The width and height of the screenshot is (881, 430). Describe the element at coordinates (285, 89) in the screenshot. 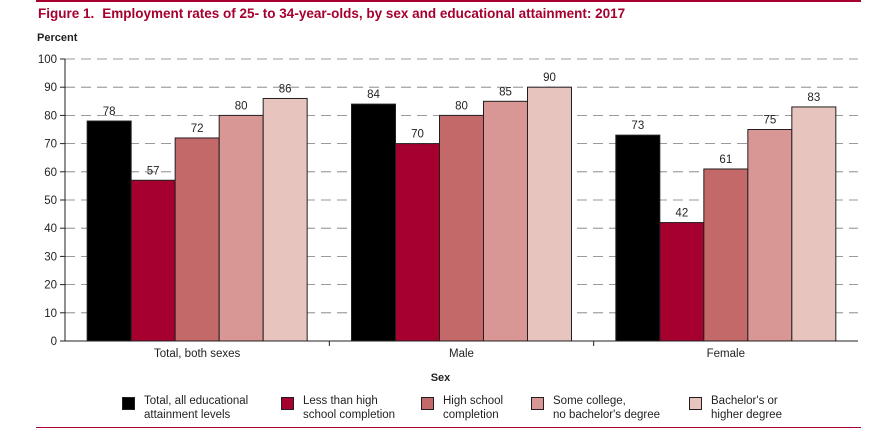

I see `bar-value-label: 86` at that location.